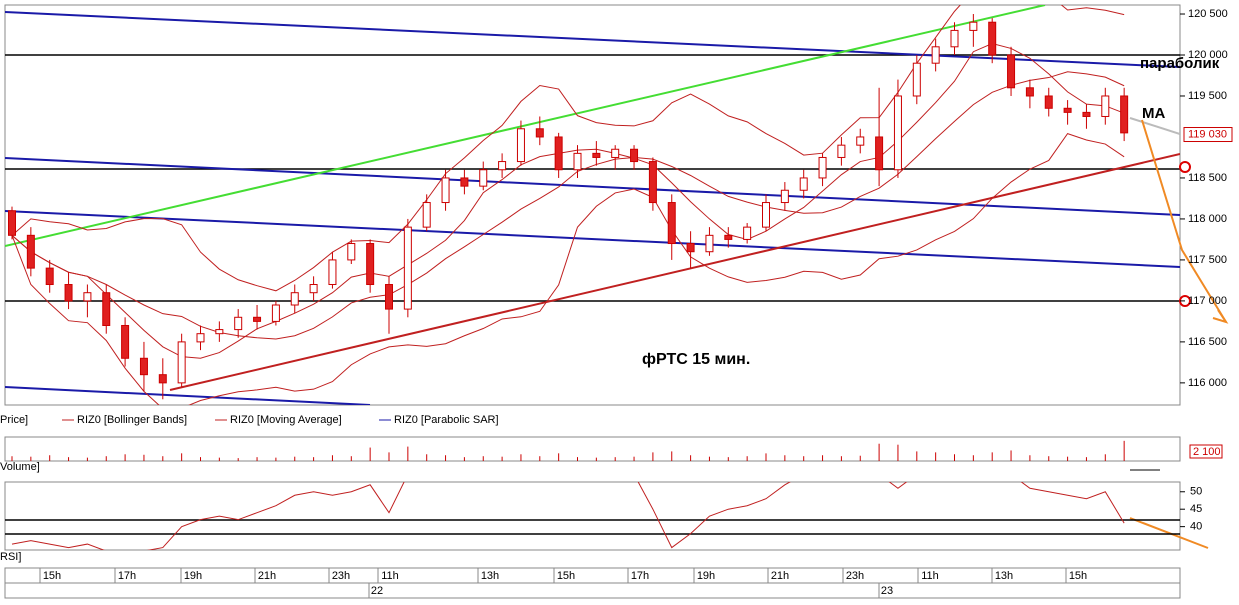 This screenshot has width=1239, height=605. Describe the element at coordinates (887, 591) in the screenshot. I see `day-label: 23` at that location.